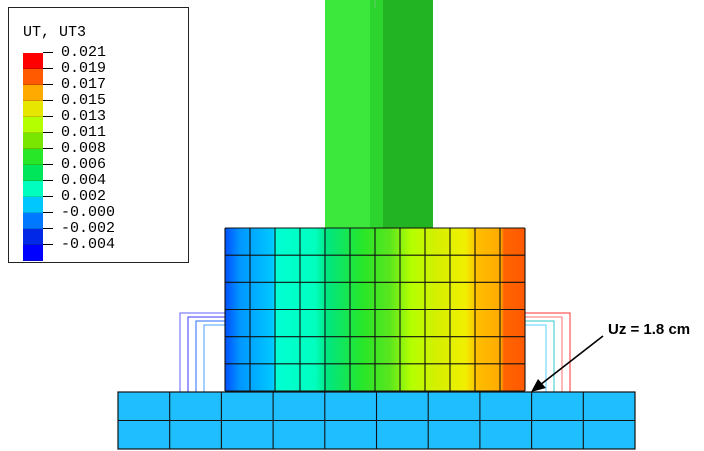 This screenshot has height=451, width=704. I want to click on legend-value: 0.008, so click(84, 148).